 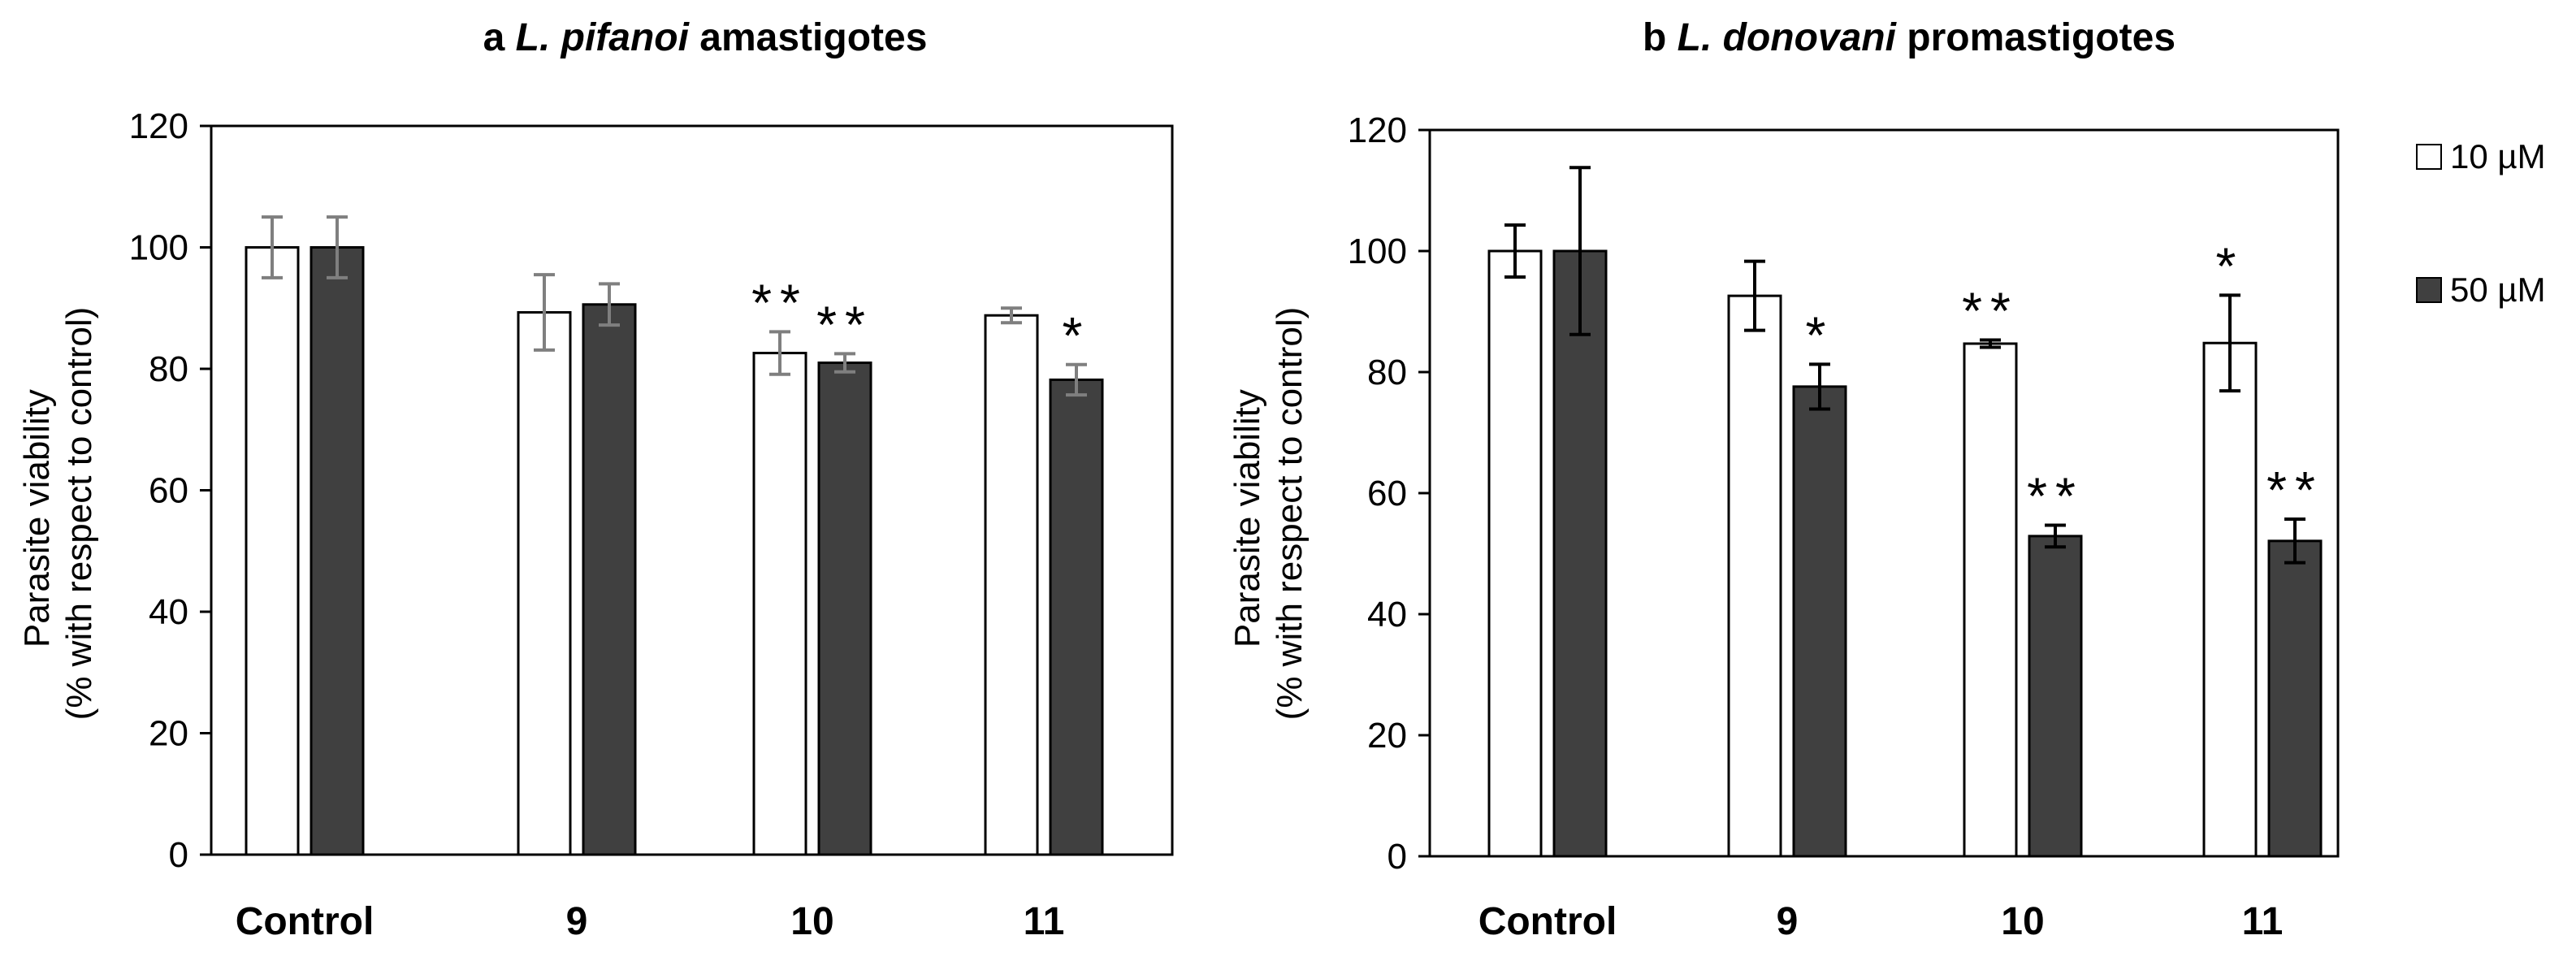 I want to click on panel-b-title-species: L. donovani, so click(x=1782, y=37).